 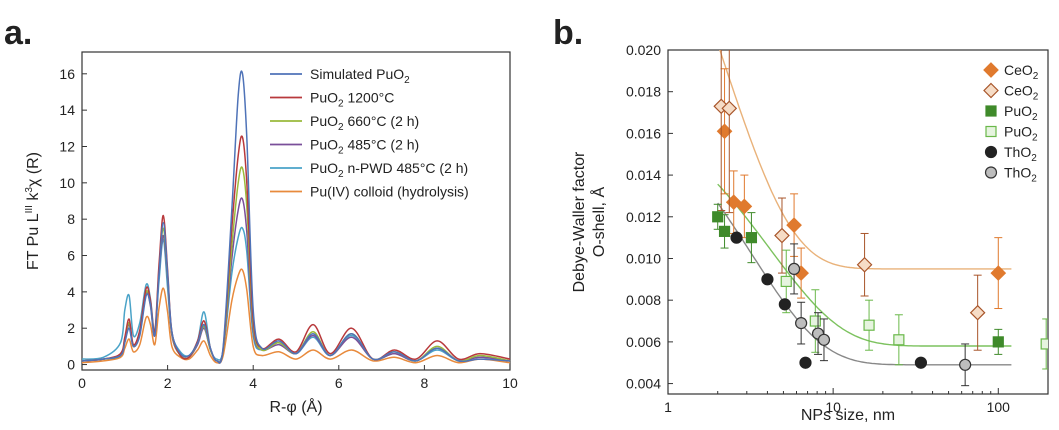 I want to click on y-tick-label-b: 0.010, so click(x=643, y=258).